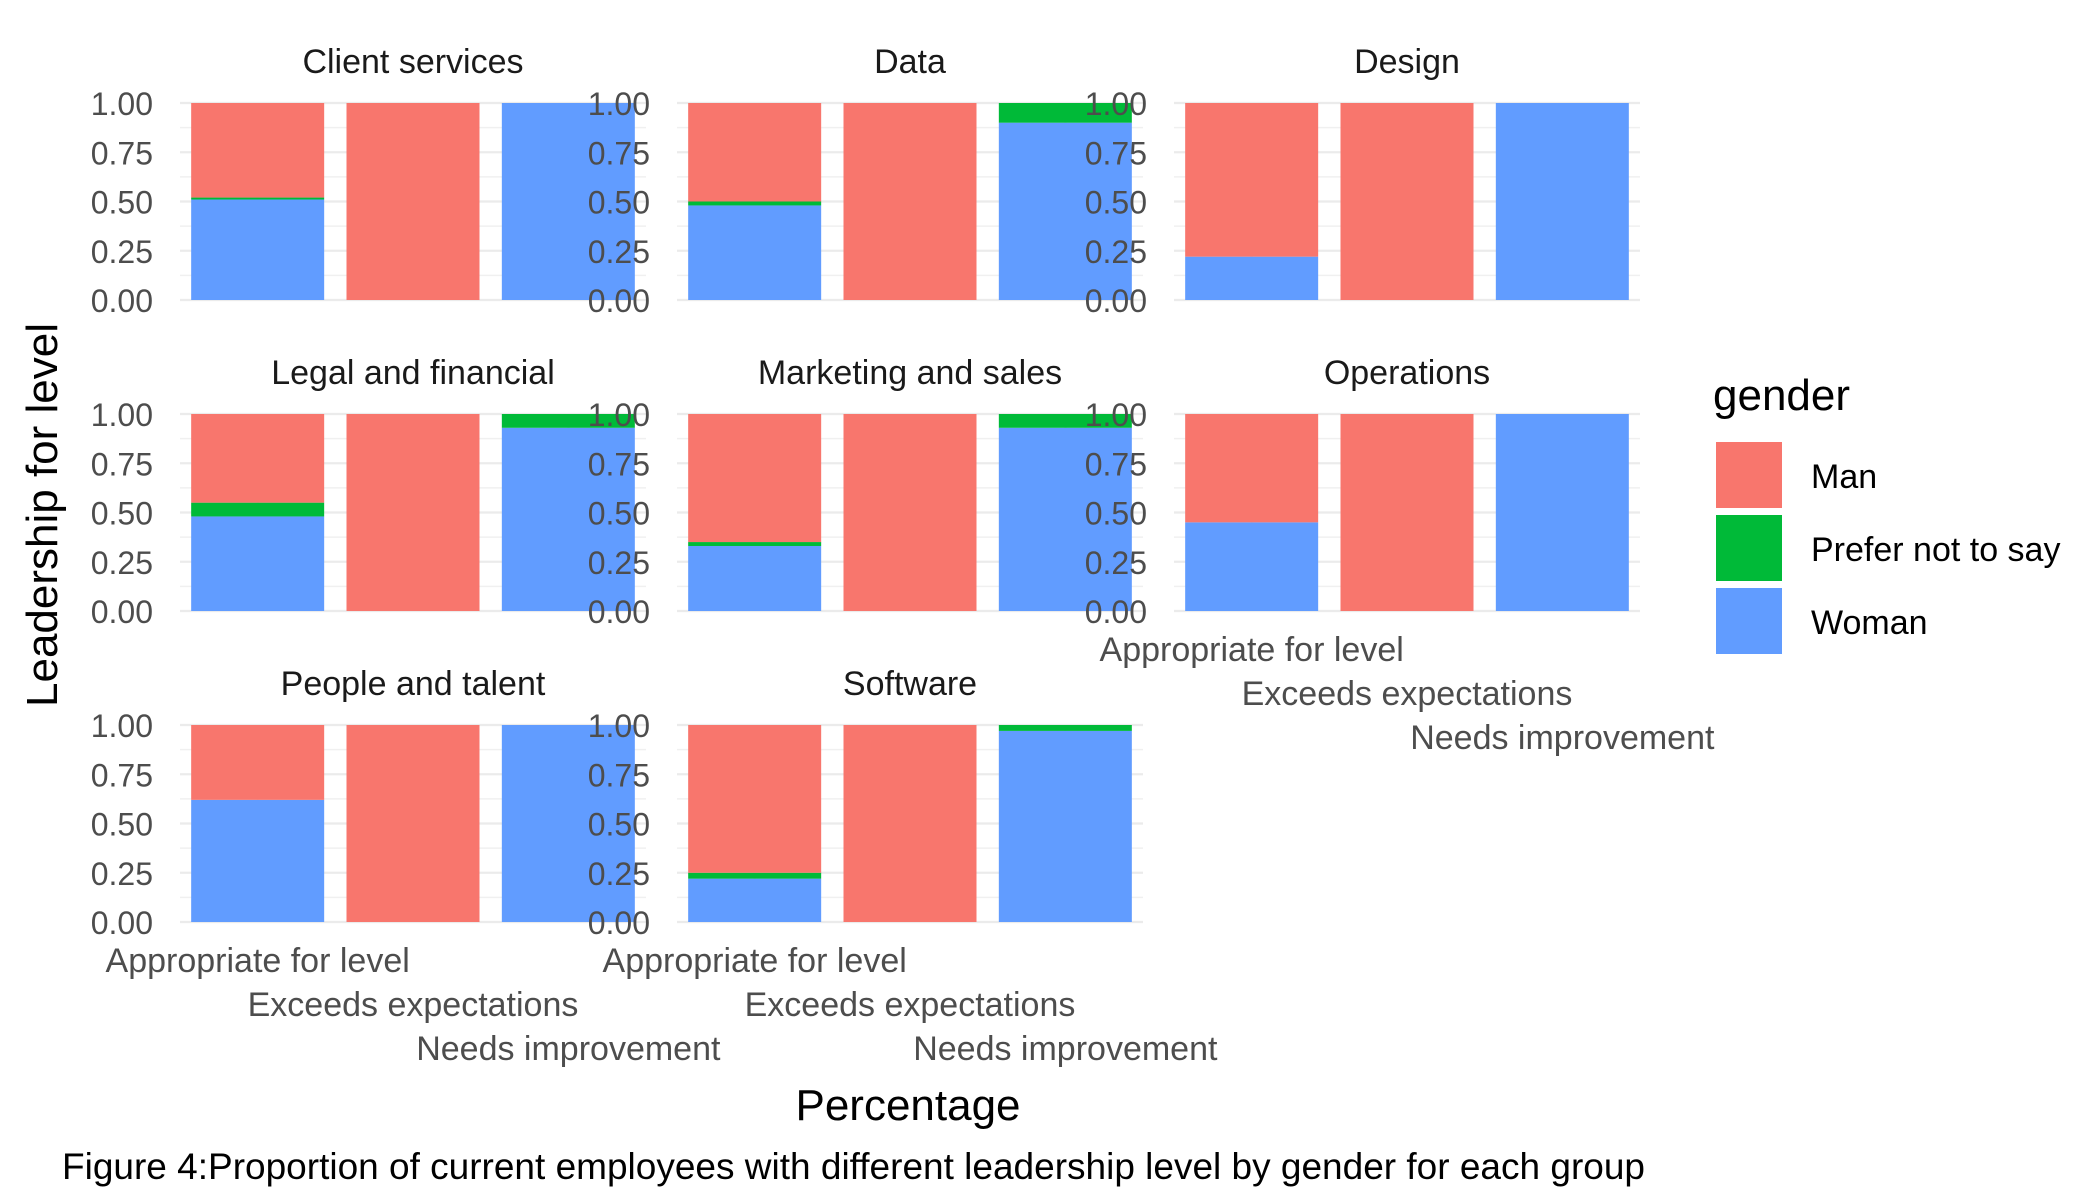  Describe the element at coordinates (258, 150) in the screenshot. I see `bar-client-services-appropriate-for-level-man` at that location.